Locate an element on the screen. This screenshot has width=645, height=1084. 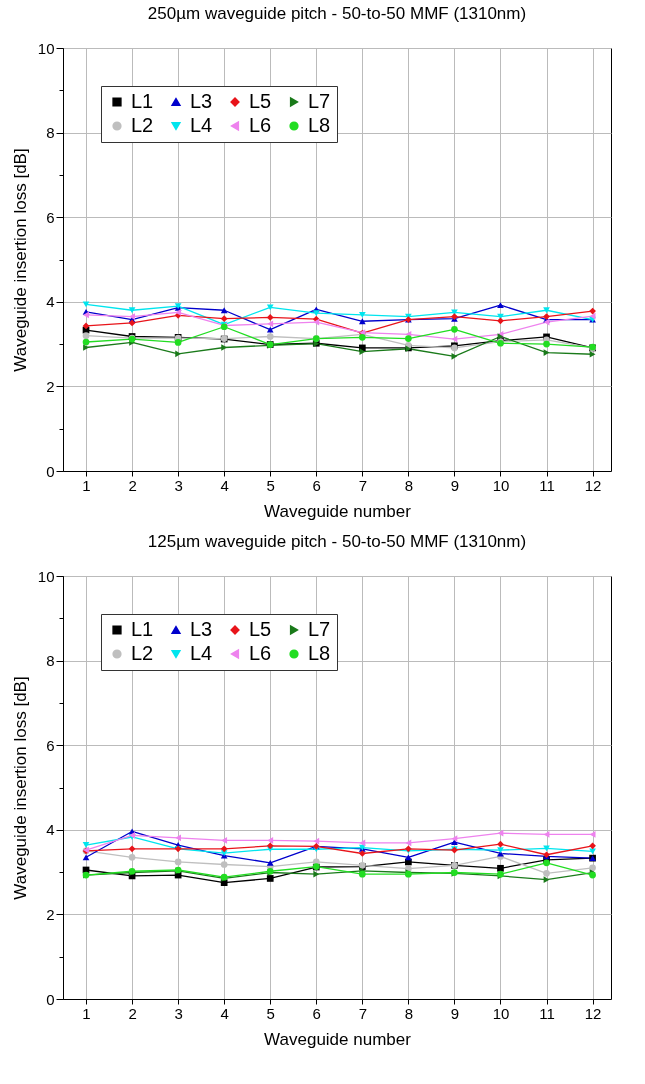
chart-title: 250µm waveguide pitch - 50-to-50 MMF (1310nm) is located at coordinates (337, 13).